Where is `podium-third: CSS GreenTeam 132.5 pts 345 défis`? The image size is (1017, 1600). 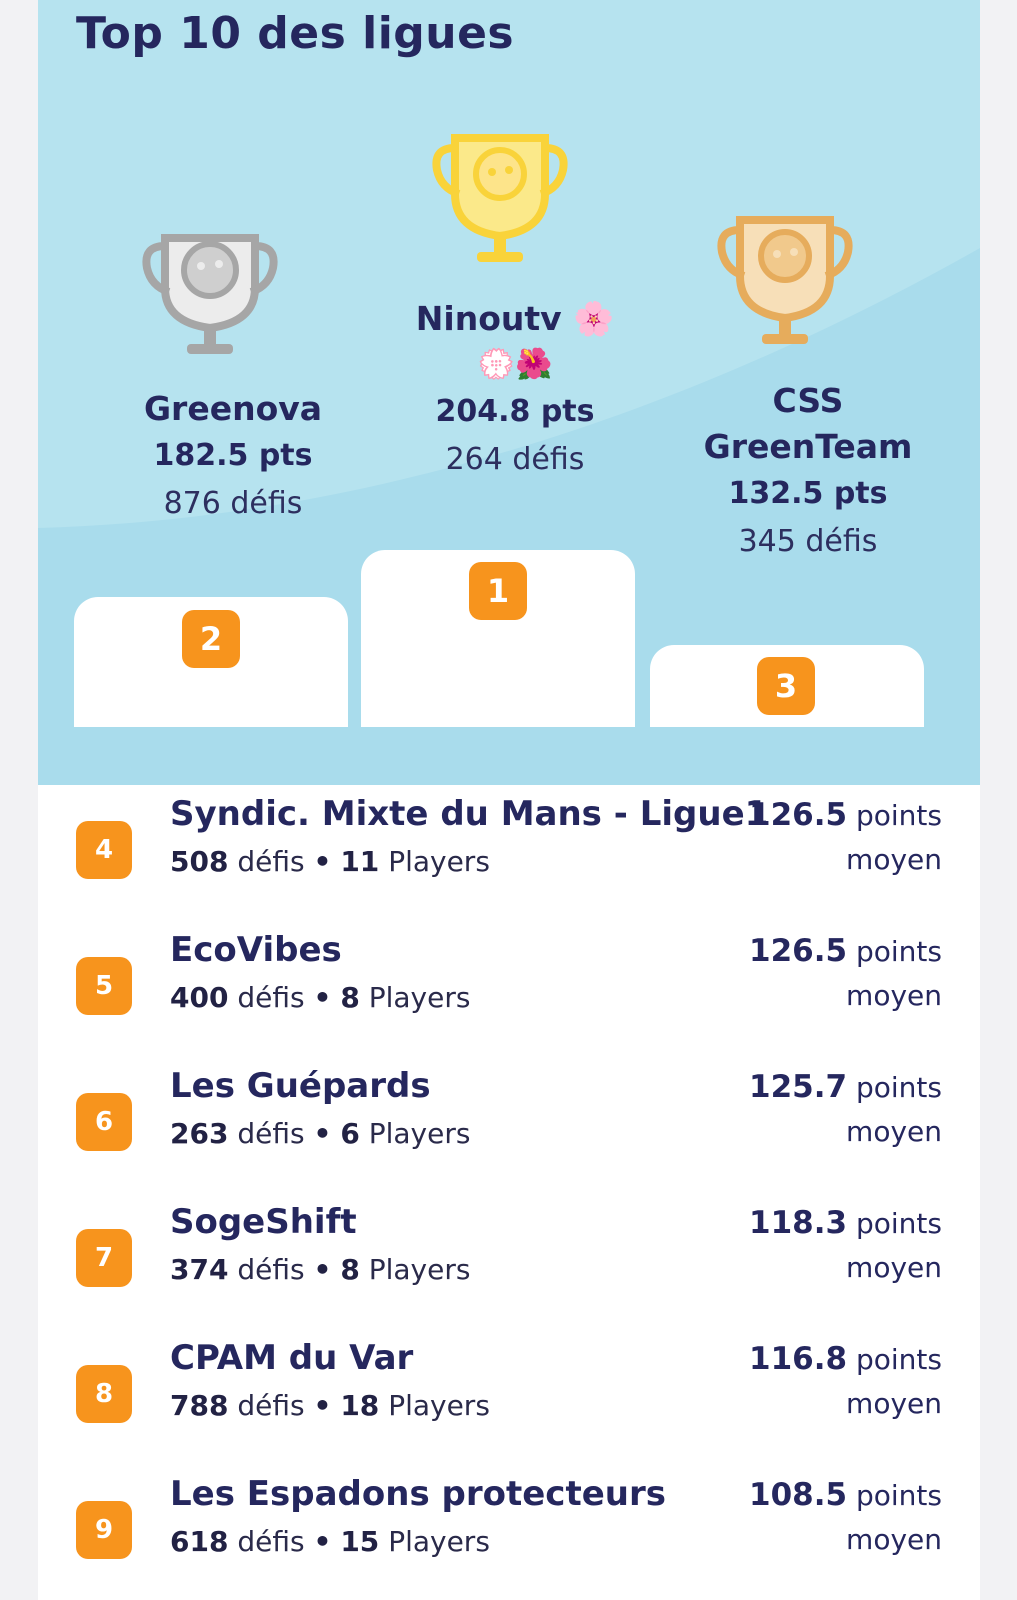 podium-third: CSS GreenTeam 132.5 pts 345 défis is located at coordinates (808, 472).